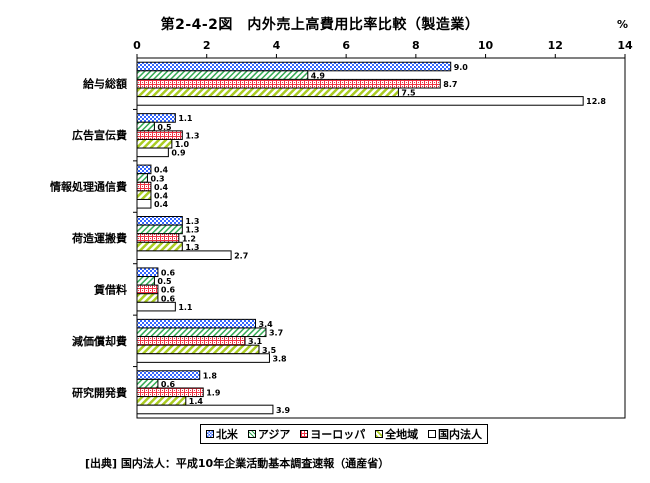 The image size is (650, 483). I want to click on x-tick-label: 4, so click(277, 45).